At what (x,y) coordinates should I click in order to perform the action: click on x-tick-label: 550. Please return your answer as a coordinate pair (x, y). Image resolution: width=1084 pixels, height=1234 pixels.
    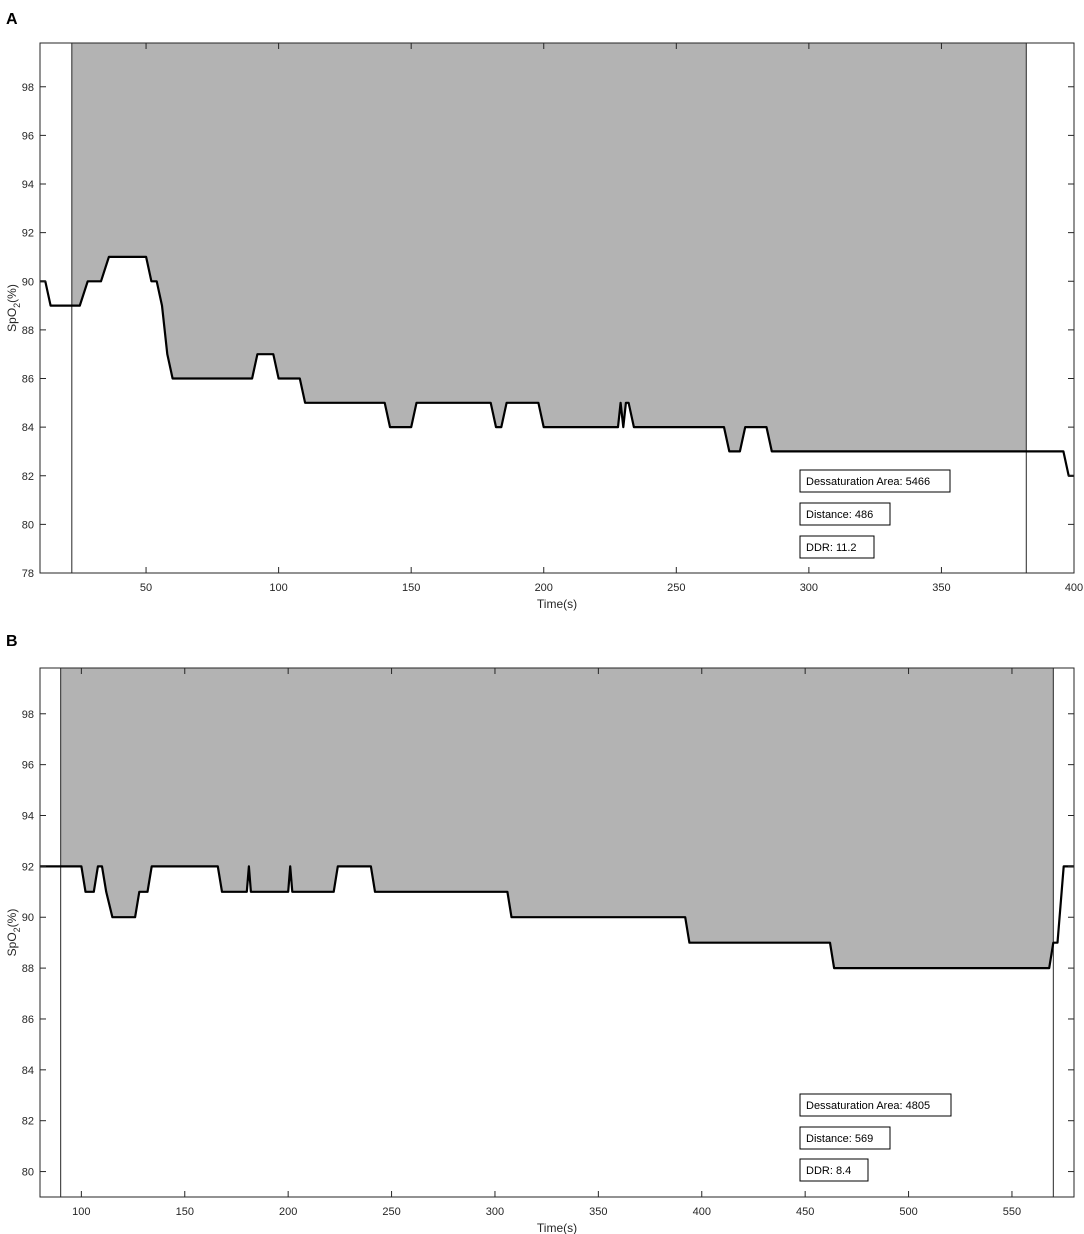
    Looking at the image, I should click on (1012, 1212).